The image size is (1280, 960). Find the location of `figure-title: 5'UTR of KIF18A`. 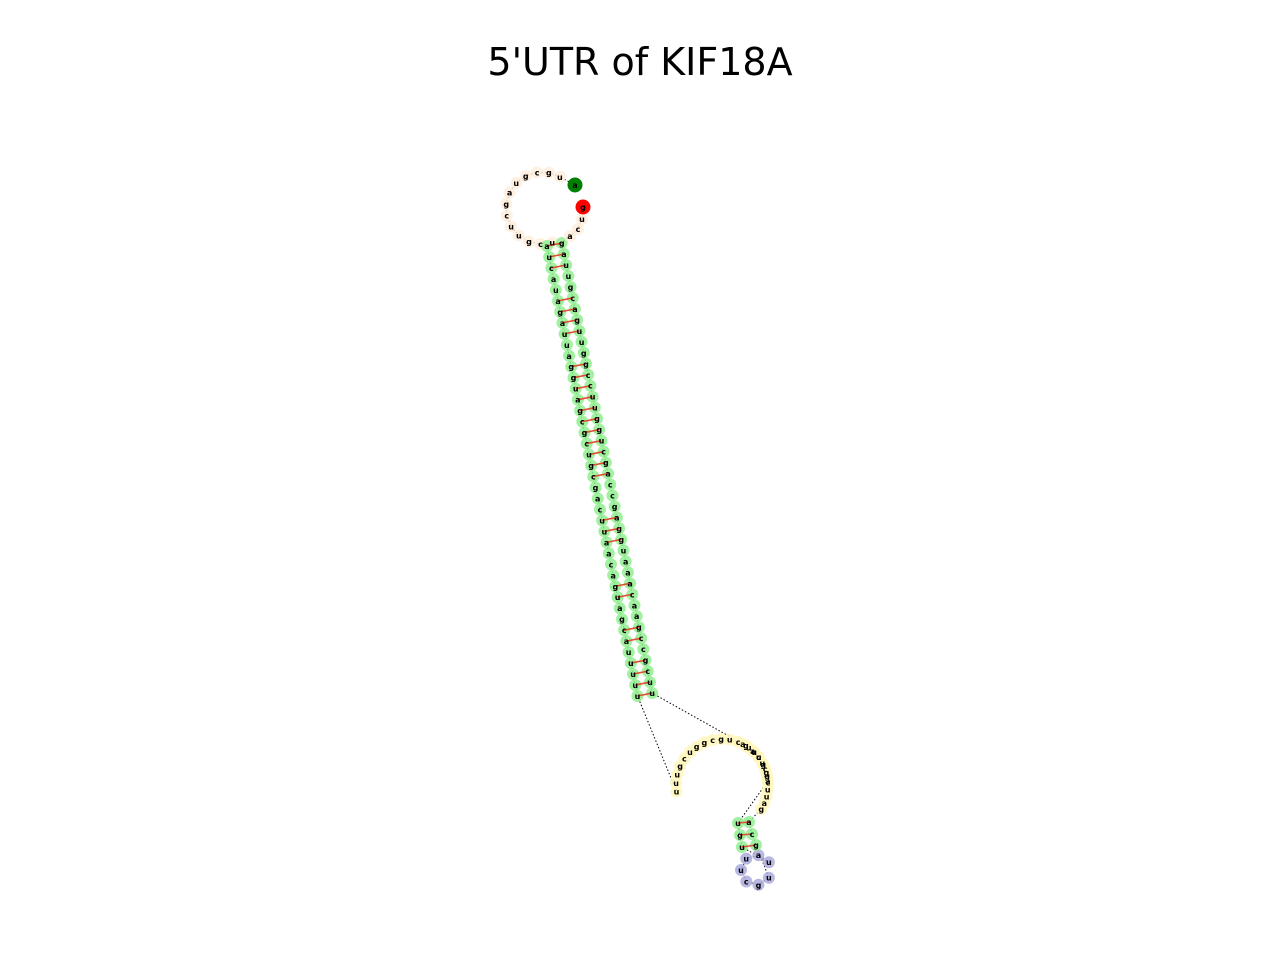

figure-title: 5'UTR of KIF18A is located at coordinates (640, 62).